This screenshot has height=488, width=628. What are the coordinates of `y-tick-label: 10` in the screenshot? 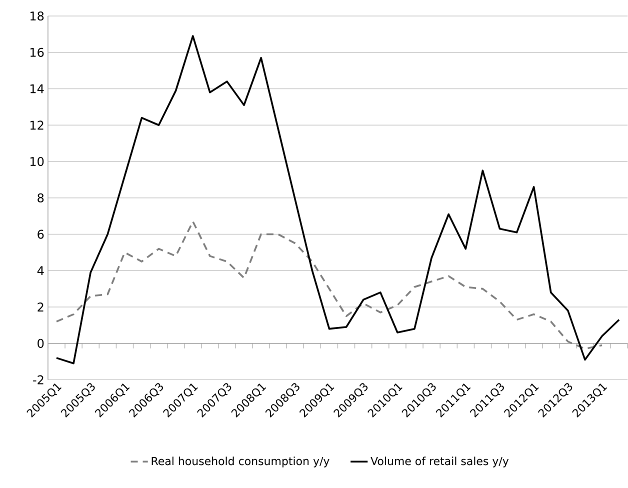 It's located at (37, 161).